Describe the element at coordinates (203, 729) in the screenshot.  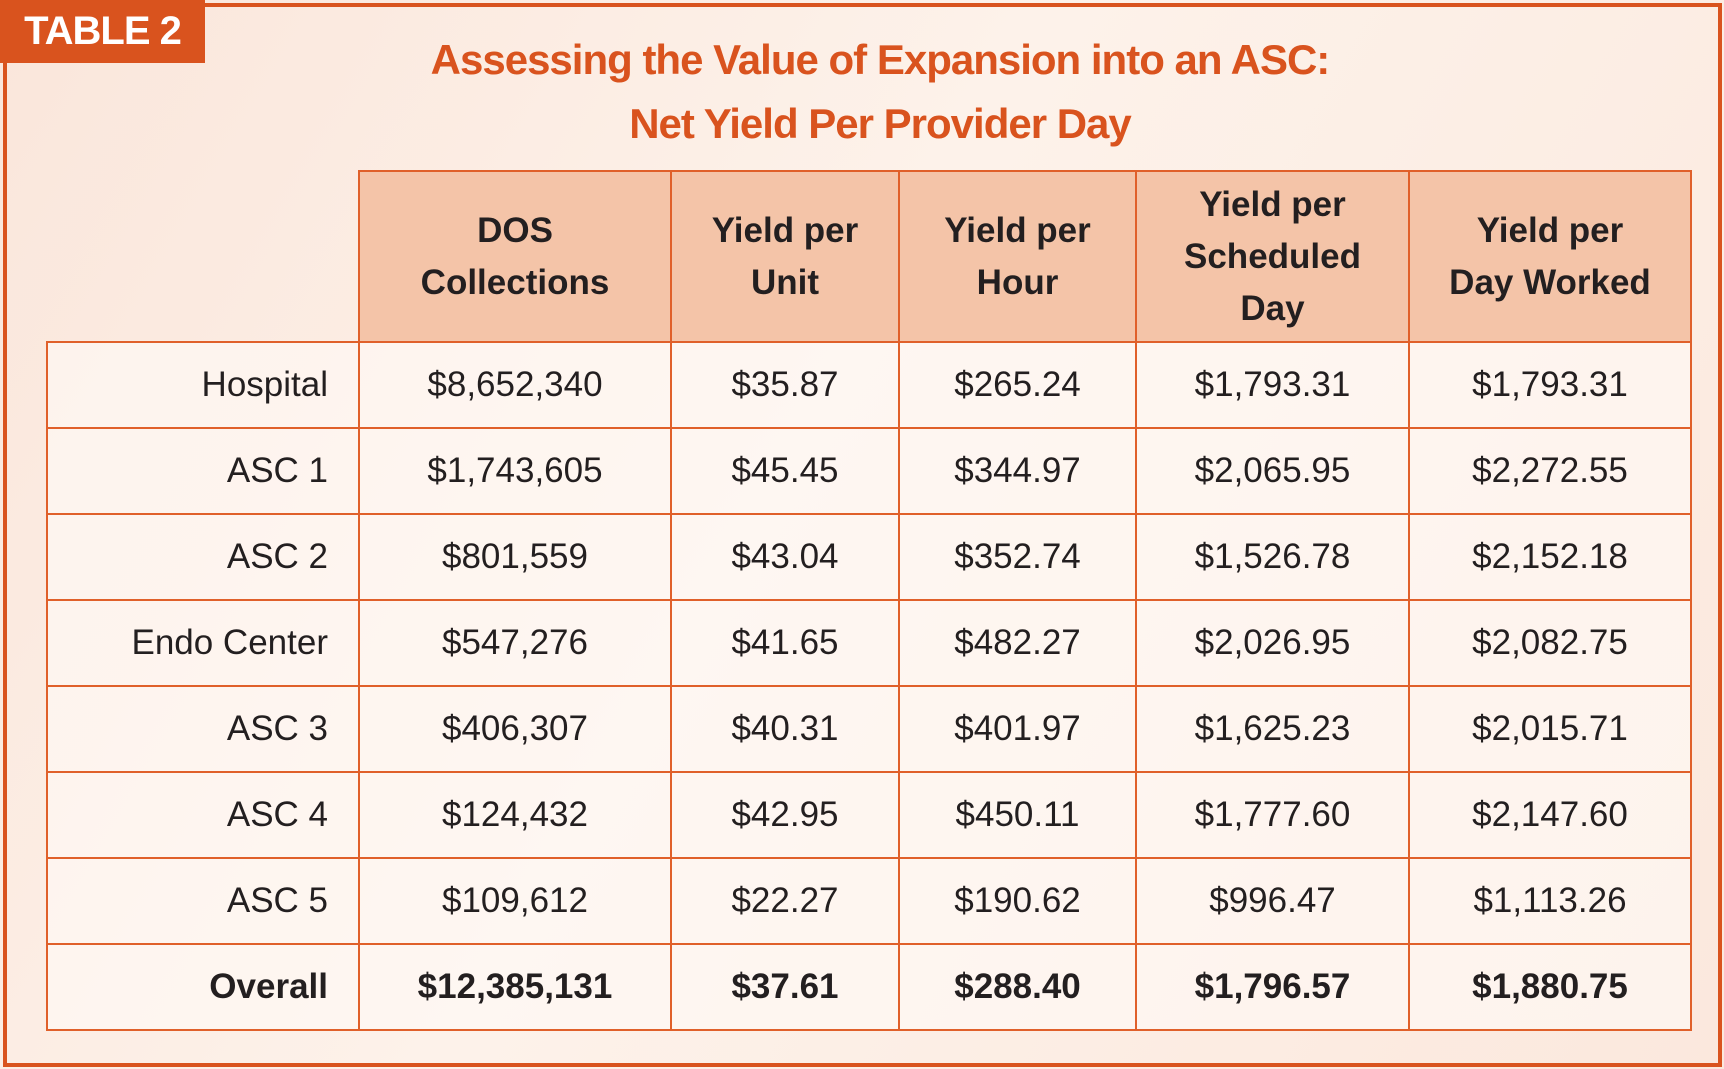
I see `row-label: ASC 3` at that location.